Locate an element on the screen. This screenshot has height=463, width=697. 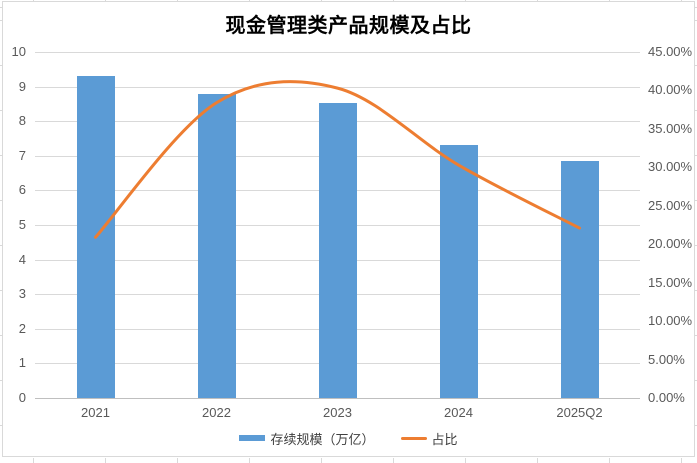
bar-2025Q2 is located at coordinates (579, 279).